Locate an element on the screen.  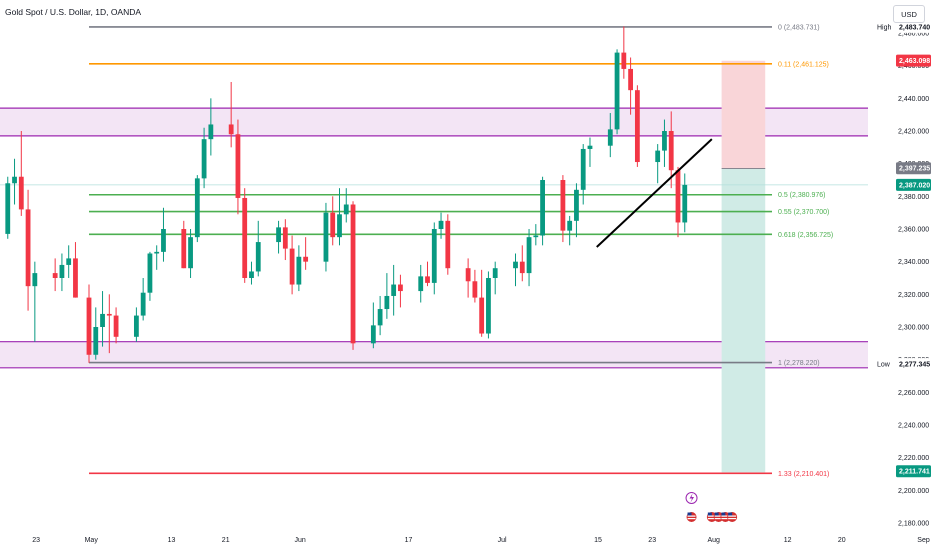
price-tag-value: 2,387.020 is located at coordinates (914, 185).